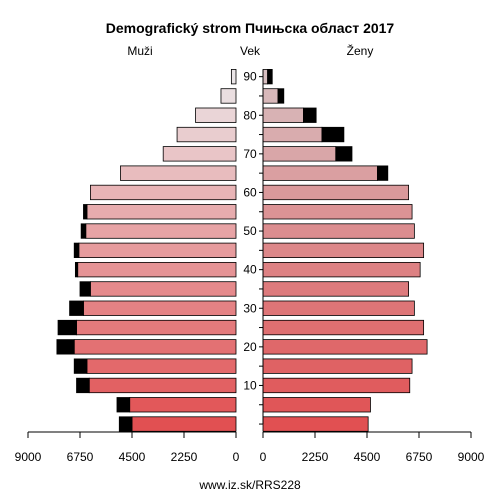  I want to click on age-tick-label: 40, so click(250, 270).